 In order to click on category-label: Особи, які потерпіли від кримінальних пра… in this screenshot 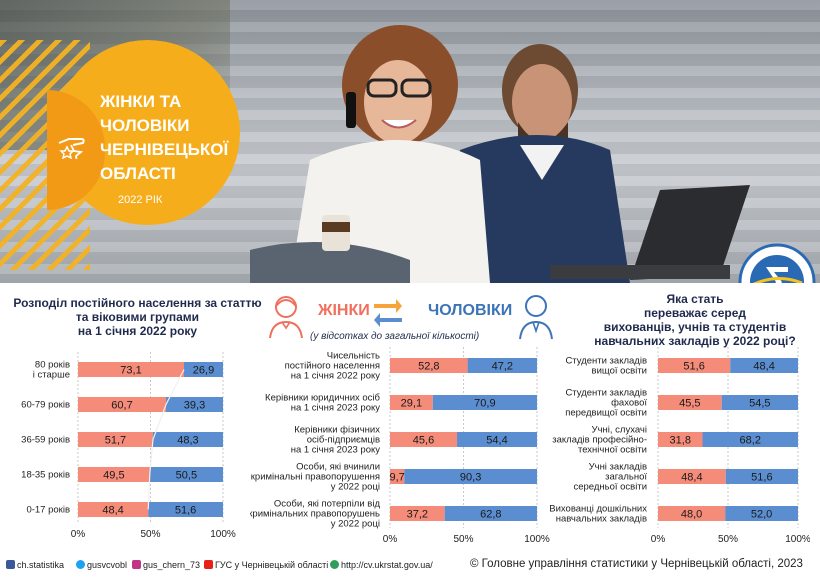, I will do `click(315, 514)`.